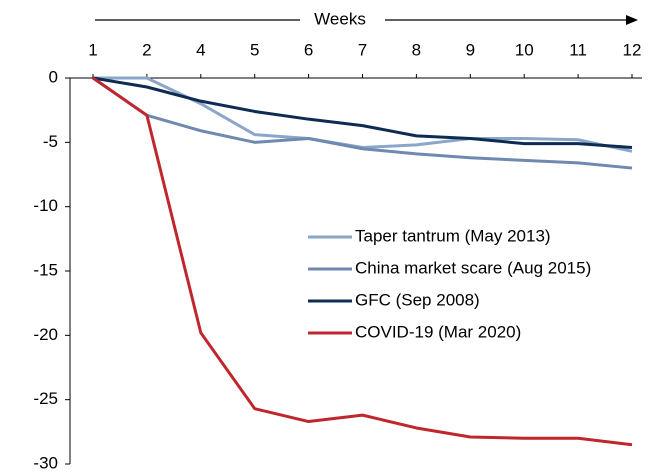 Image resolution: width=669 pixels, height=475 pixels. Describe the element at coordinates (146, 49) in the screenshot. I see `x-tick-label: 2` at that location.